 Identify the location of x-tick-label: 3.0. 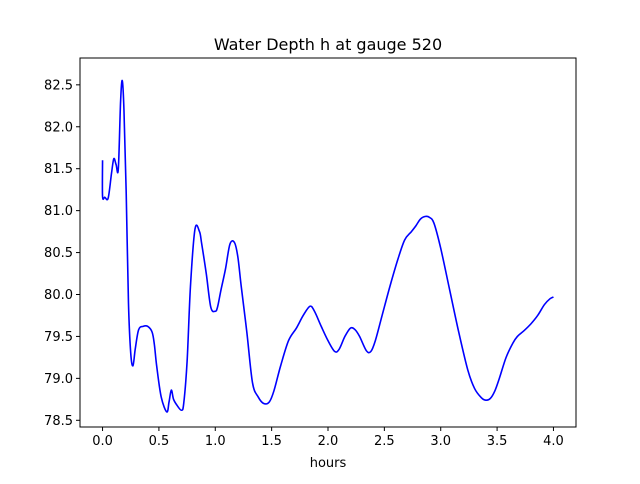
(440, 441).